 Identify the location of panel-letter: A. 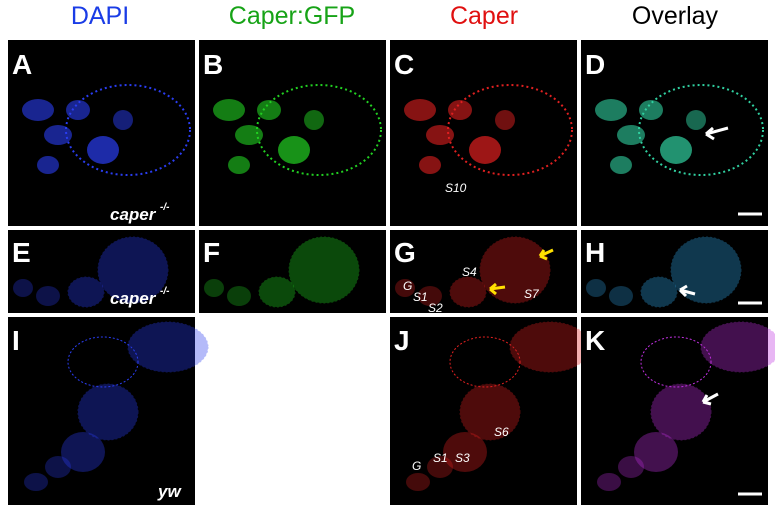
(22, 64).